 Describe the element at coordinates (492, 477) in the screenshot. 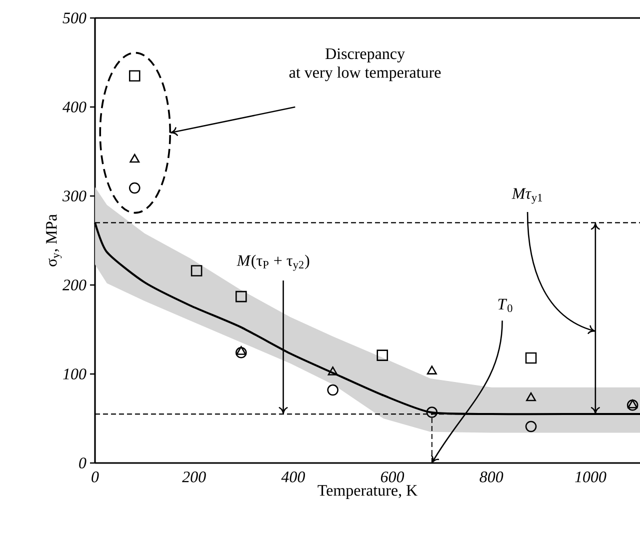

I see `x-tick-label: 800` at that location.